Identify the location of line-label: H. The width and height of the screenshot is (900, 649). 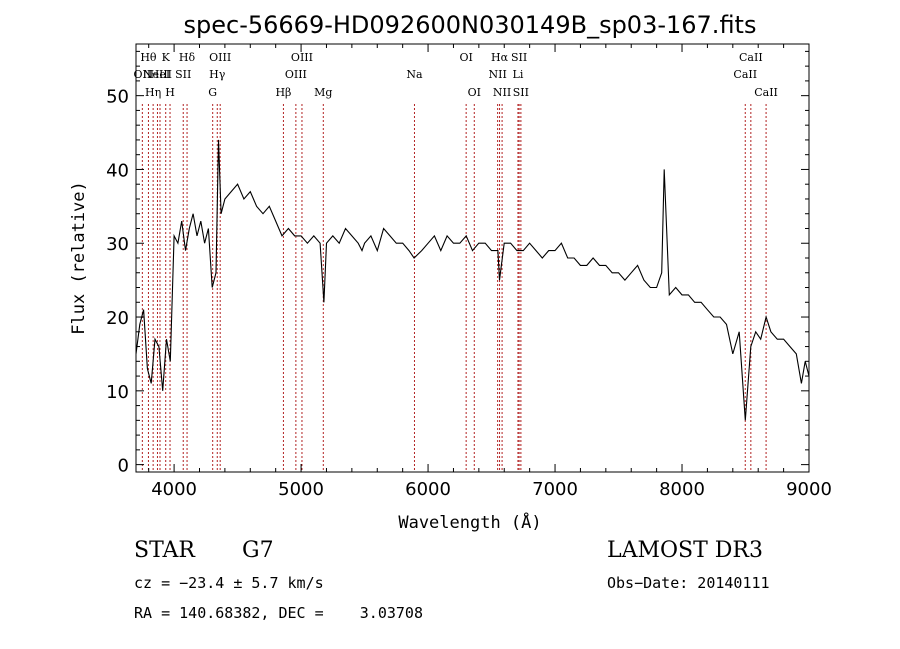
(170, 92).